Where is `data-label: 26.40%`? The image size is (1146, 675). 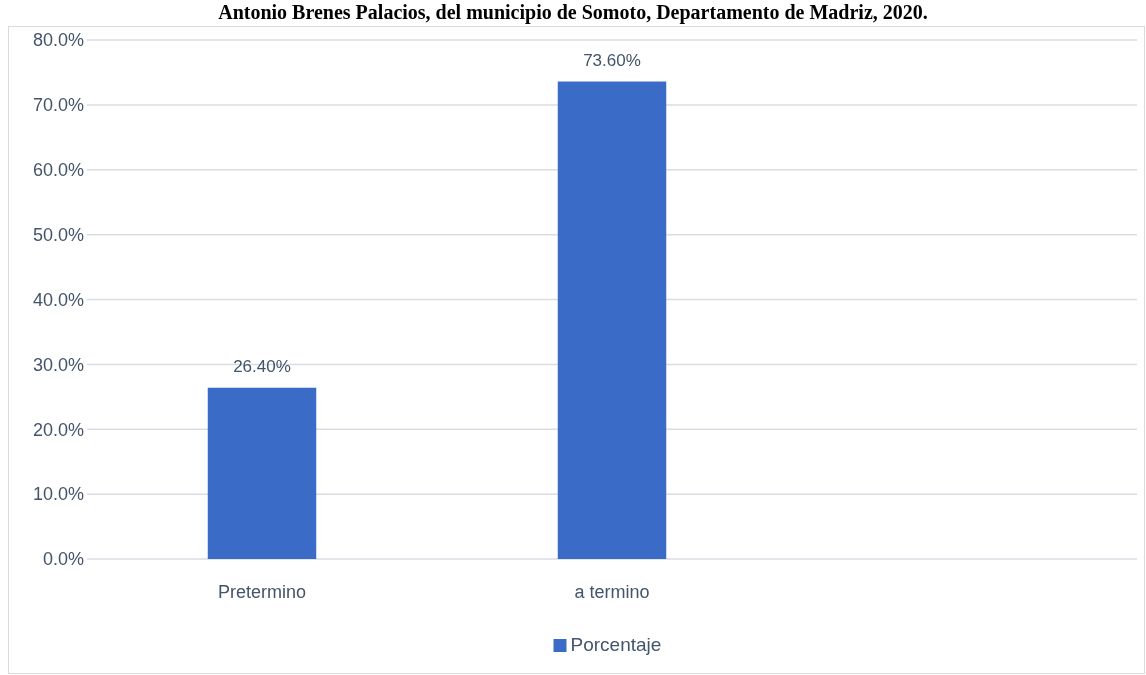
data-label: 26.40% is located at coordinates (262, 366).